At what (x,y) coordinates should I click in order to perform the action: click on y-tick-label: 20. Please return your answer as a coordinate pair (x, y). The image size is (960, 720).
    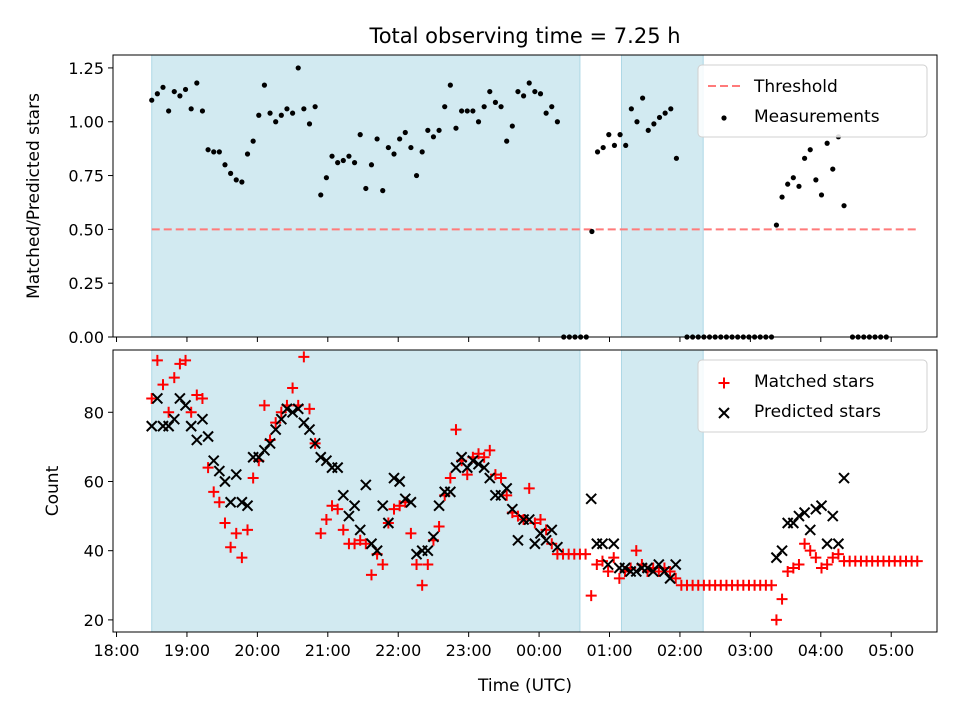
    Looking at the image, I should click on (94, 620).